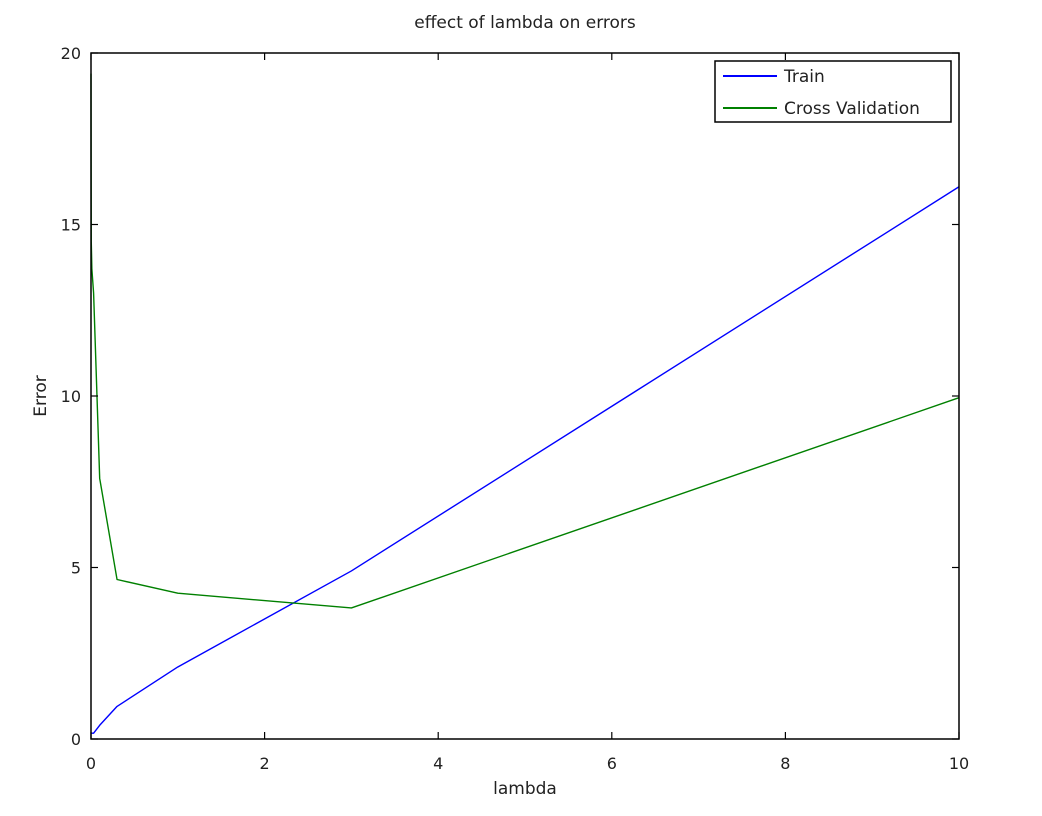  I want to click on x-tick-label: 0, so click(91, 763).